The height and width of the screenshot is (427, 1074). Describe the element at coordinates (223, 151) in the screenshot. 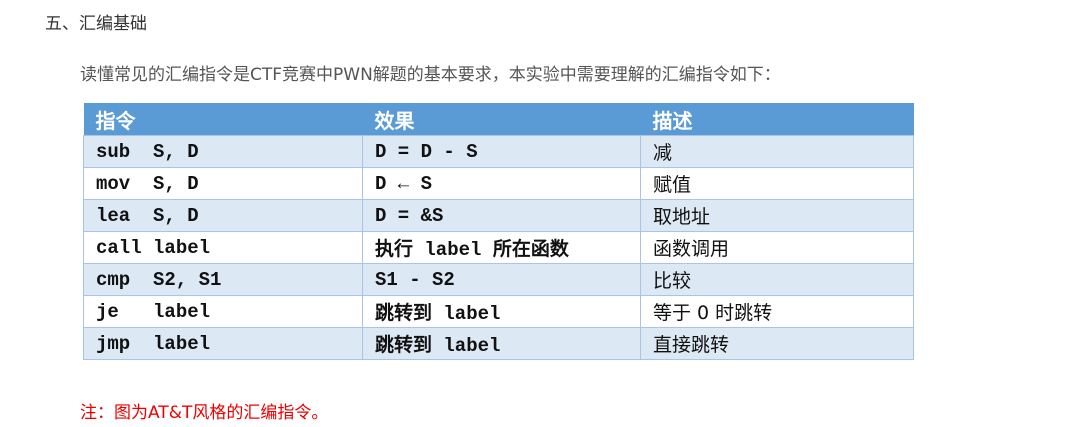

I see `cell-instruction: sub S, D` at that location.